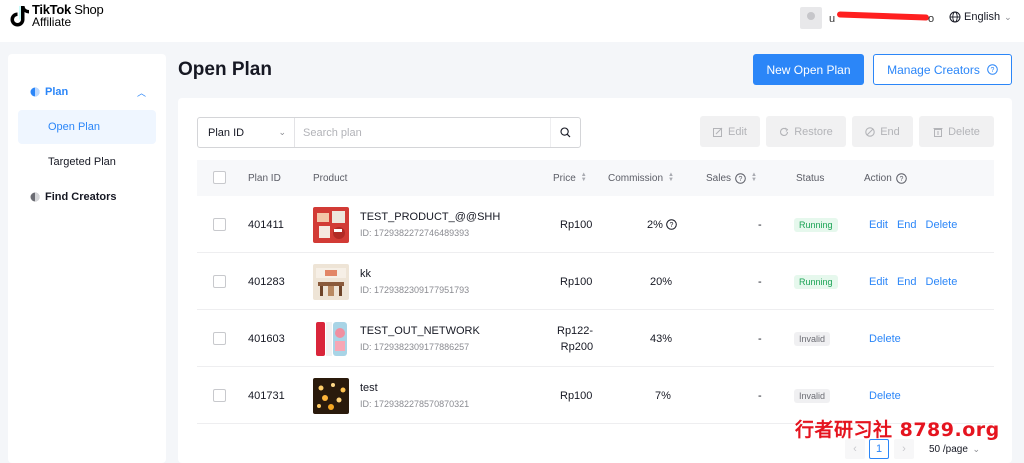  I want to click on page-title: Open Plan, so click(225, 69).